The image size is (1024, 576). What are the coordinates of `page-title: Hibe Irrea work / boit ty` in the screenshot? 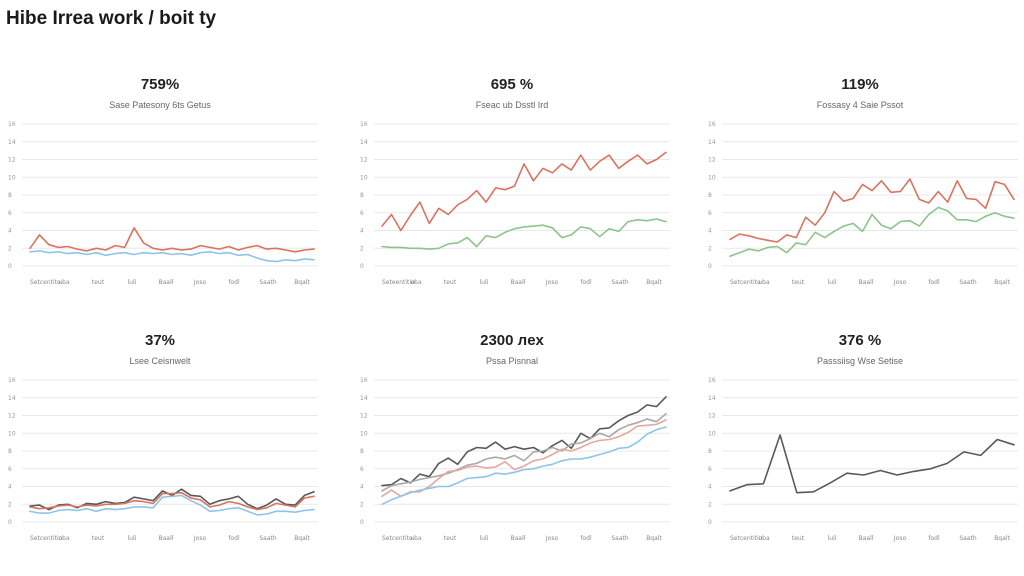 It's located at (111, 18).